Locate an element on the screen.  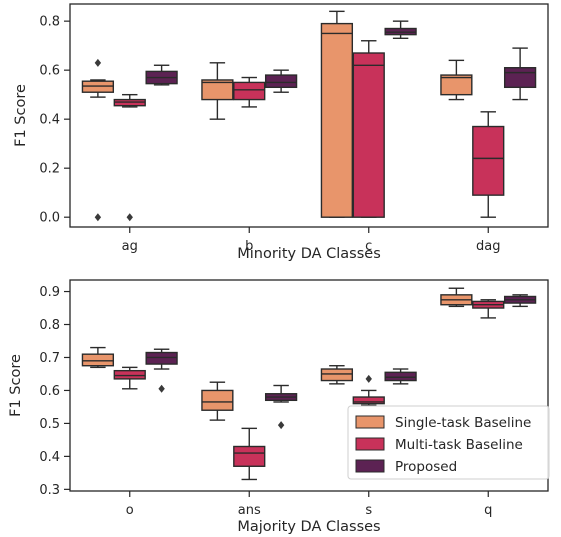
box-multi-task-baseline-dag is located at coordinates (488, 164).